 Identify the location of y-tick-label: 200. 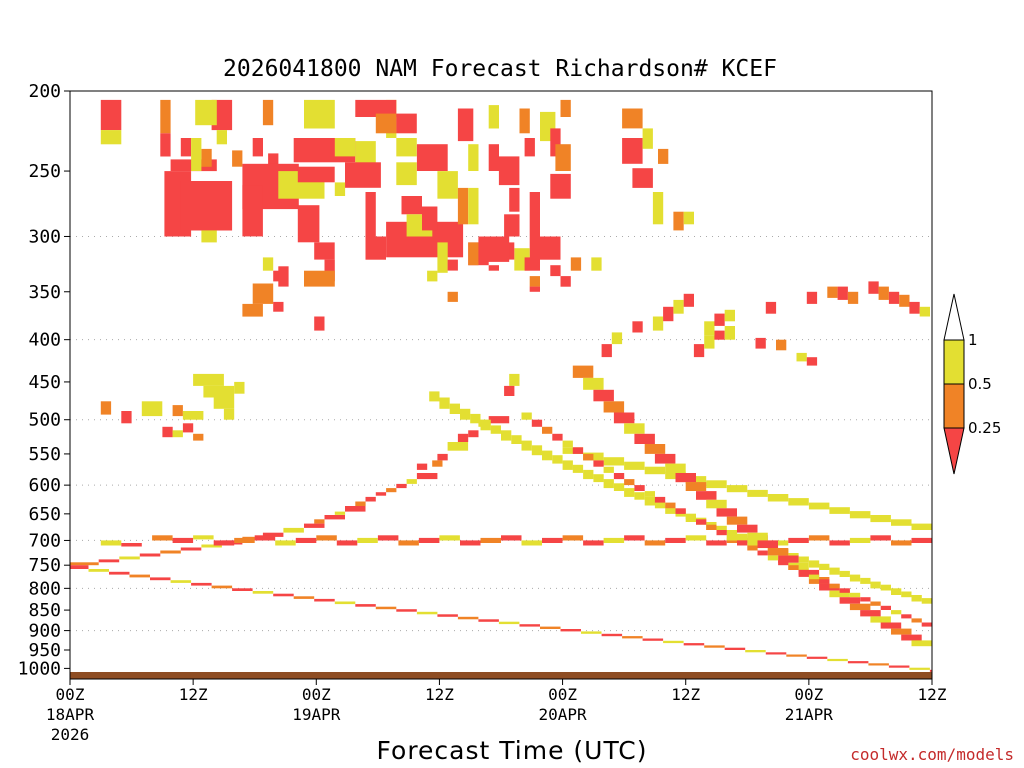
(44, 91).